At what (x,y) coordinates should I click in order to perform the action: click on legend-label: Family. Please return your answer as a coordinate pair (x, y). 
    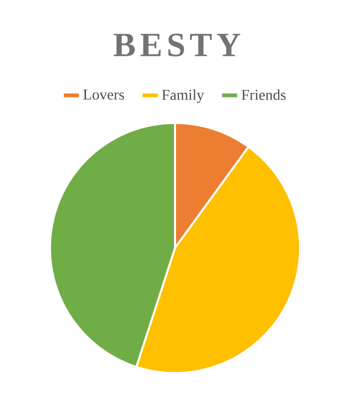
    Looking at the image, I should click on (183, 96).